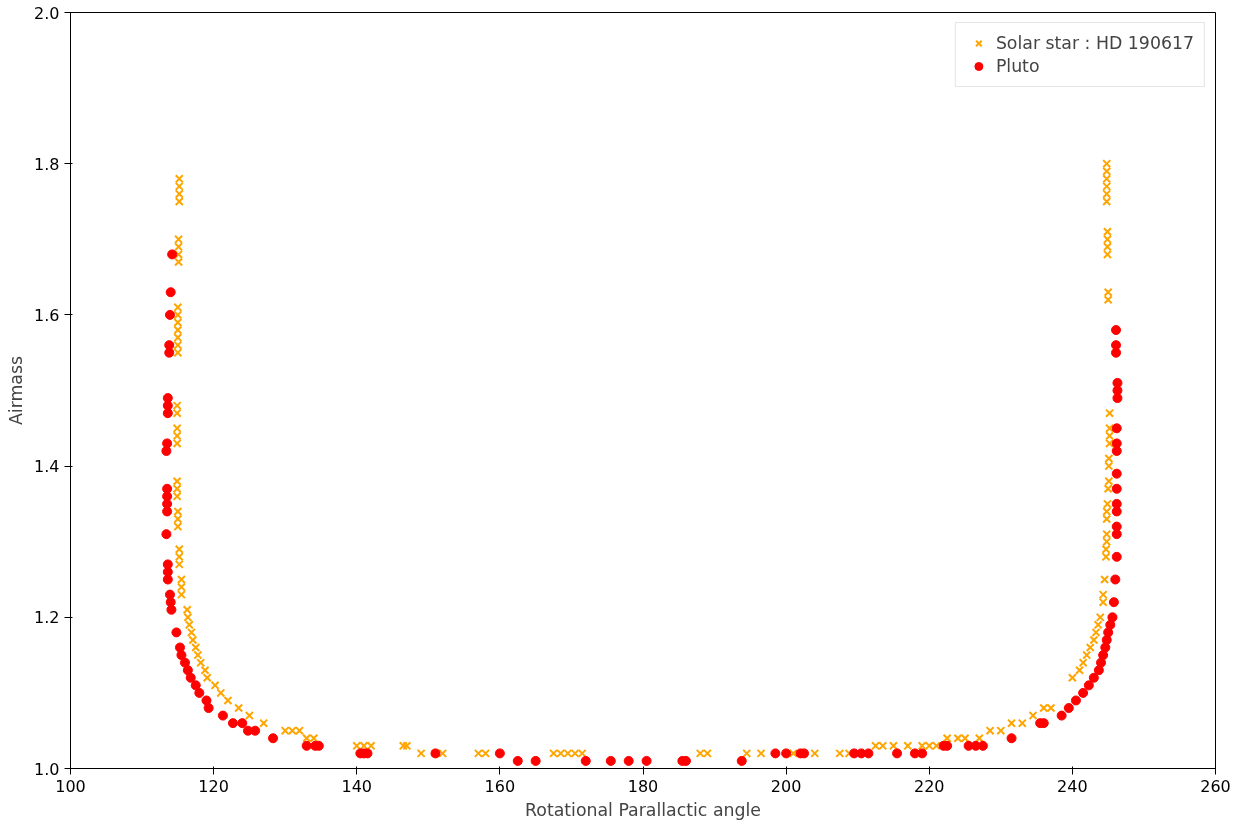  Describe the element at coordinates (1094, 43) in the screenshot. I see `legend-label: Solar star : HD 190617` at that location.